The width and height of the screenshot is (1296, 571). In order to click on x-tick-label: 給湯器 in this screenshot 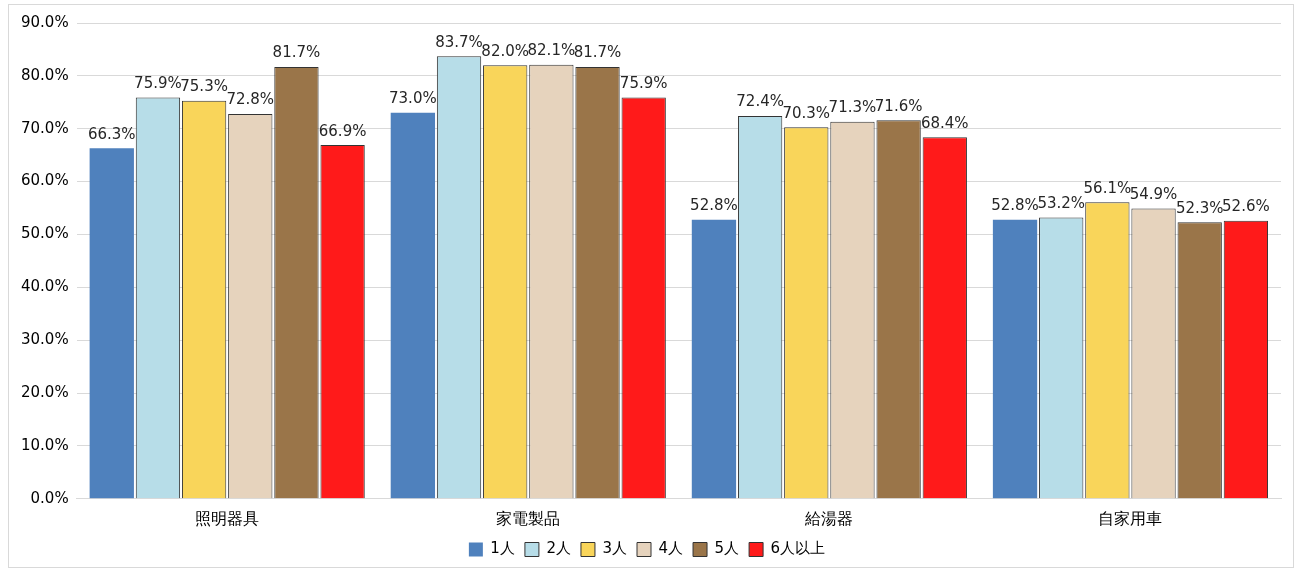, I will do `click(829, 518)`.